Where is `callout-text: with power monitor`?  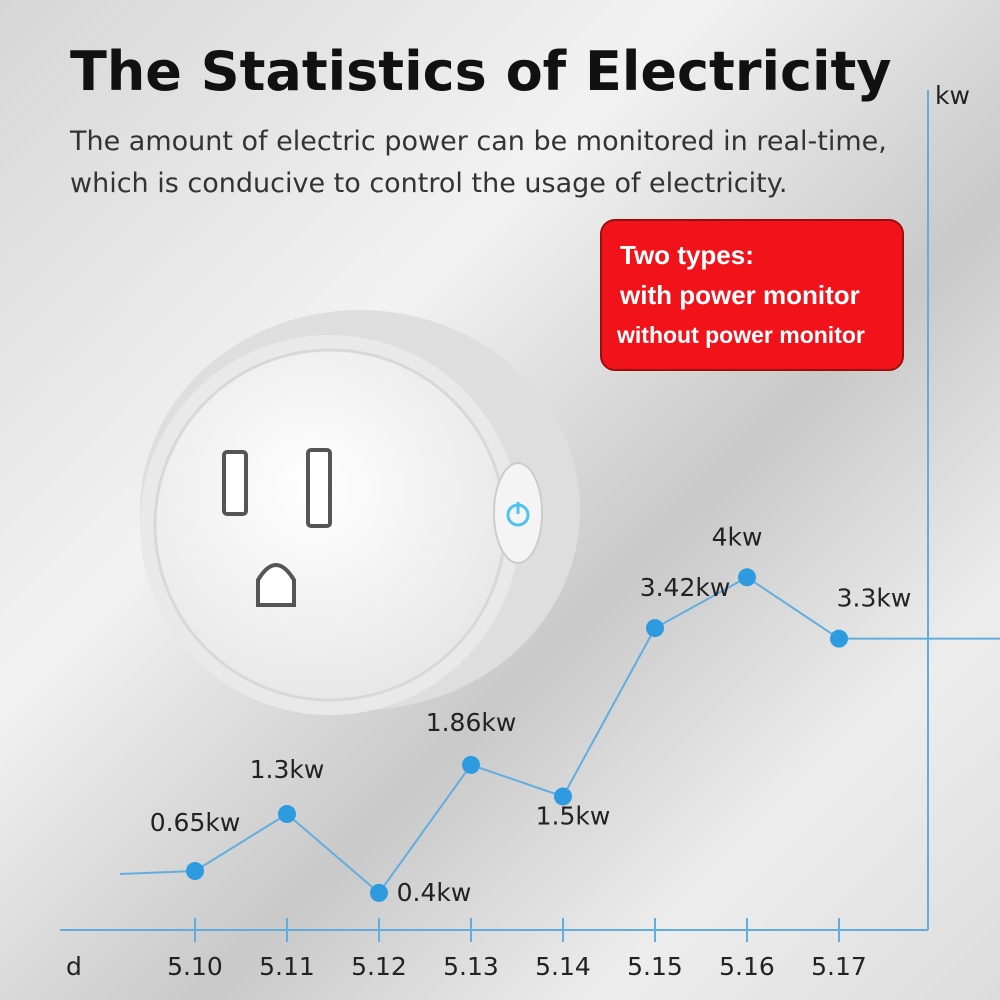 callout-text: with power monitor is located at coordinates (739, 295).